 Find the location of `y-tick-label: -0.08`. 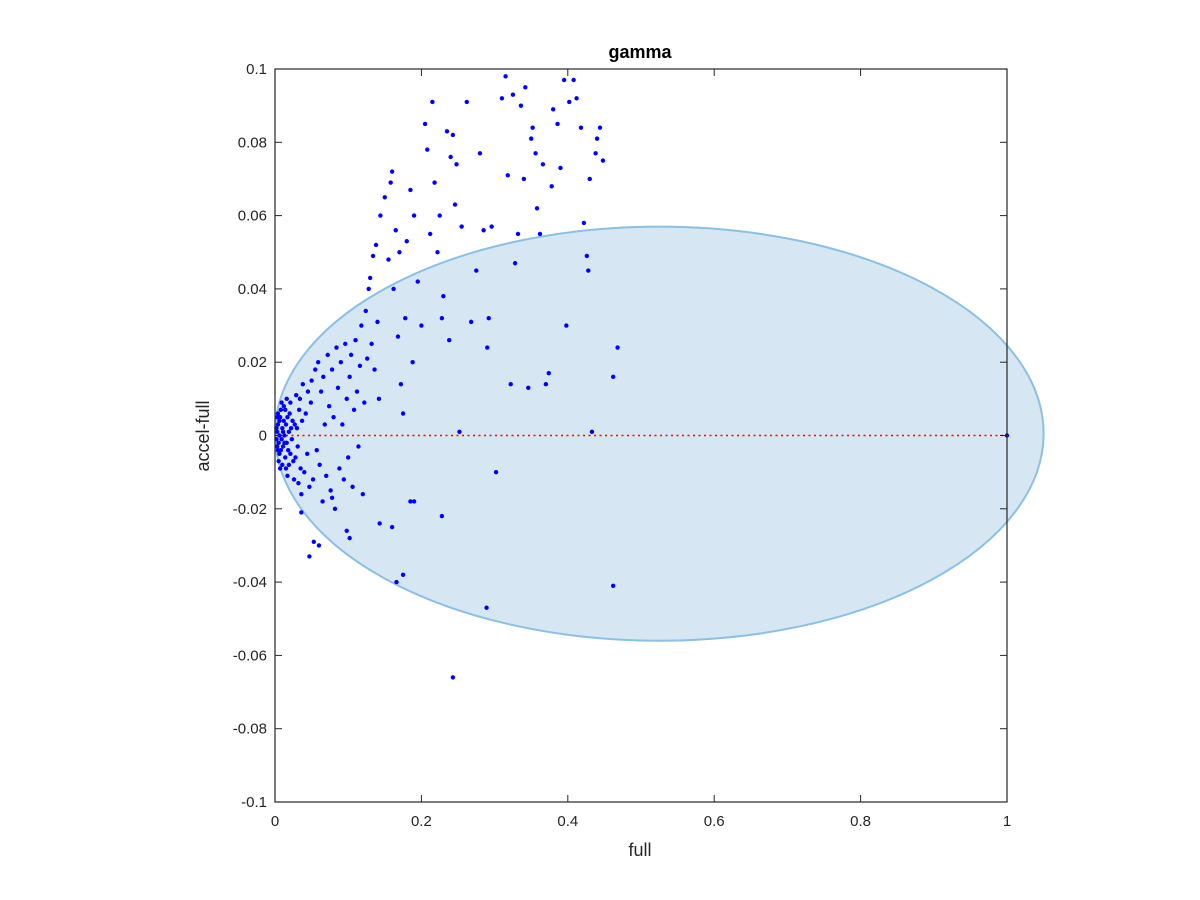

y-tick-label: -0.08 is located at coordinates (250, 729).